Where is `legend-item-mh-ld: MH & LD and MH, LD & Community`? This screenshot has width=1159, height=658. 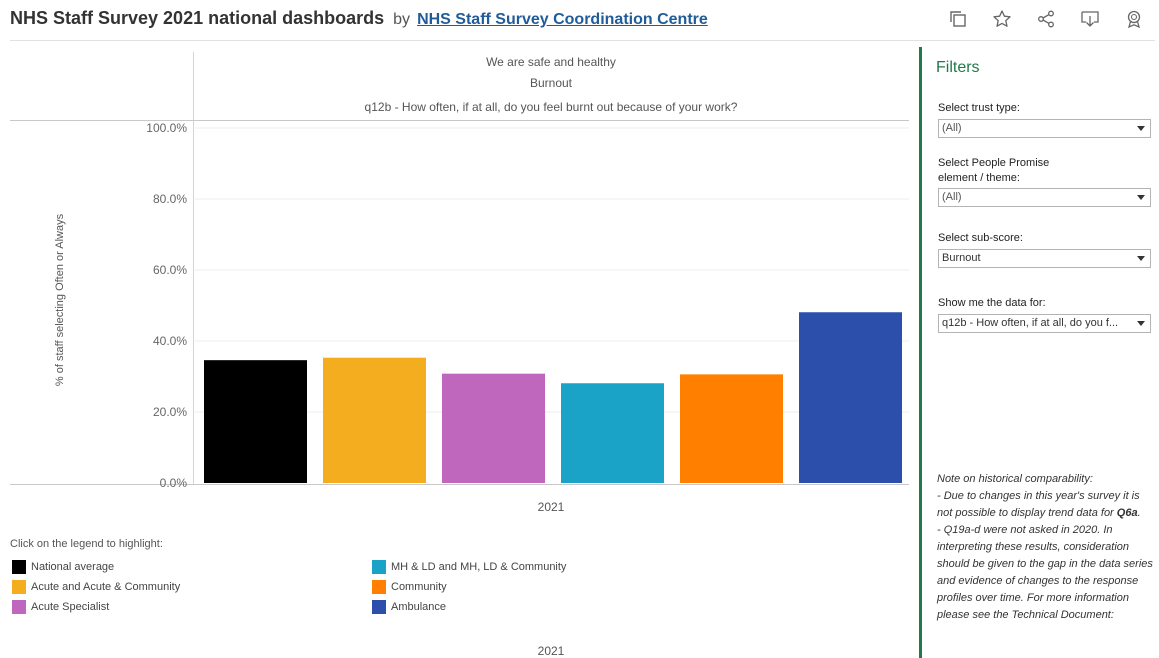
legend-item-mh-ld: MH & LD and MH, LD & Community is located at coordinates (469, 567).